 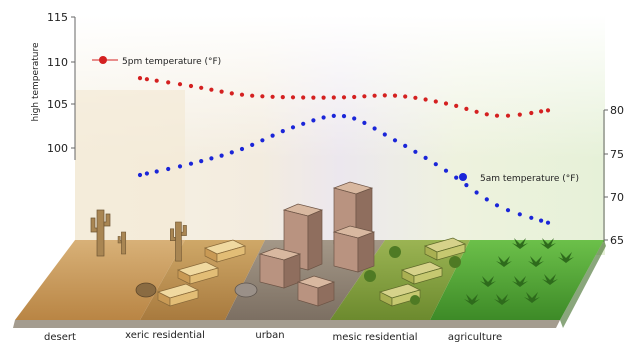 What do you see at coordinates (617, 197) in the screenshot?
I see `right-tick-label-70: 70` at bounding box center [617, 197].